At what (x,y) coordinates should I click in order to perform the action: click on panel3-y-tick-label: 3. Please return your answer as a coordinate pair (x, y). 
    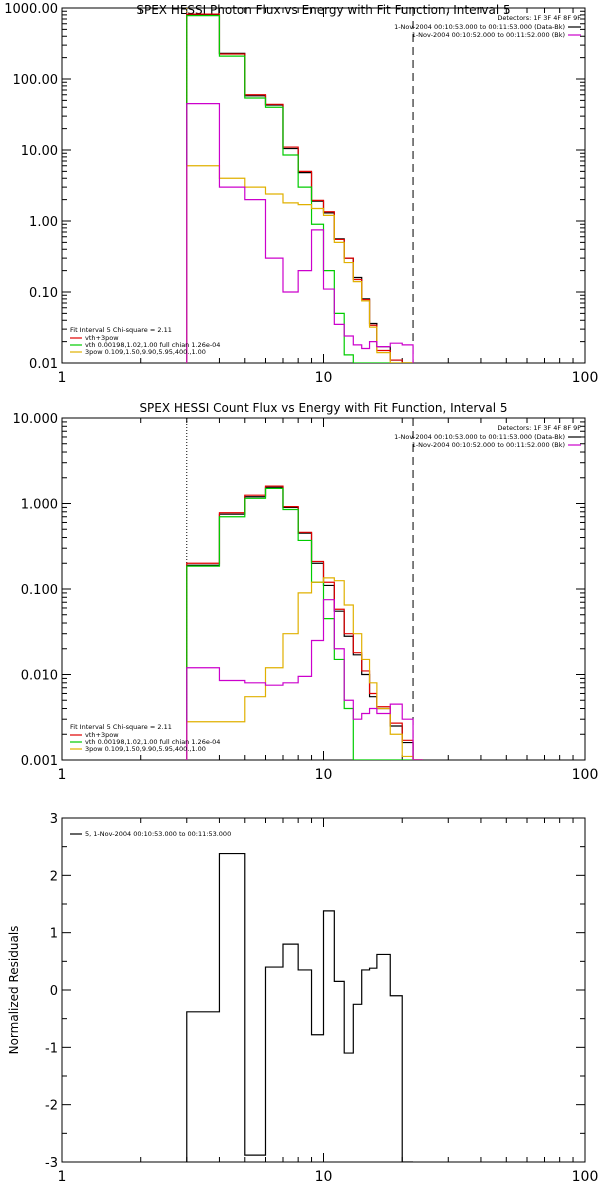
    Looking at the image, I should click on (54, 819).